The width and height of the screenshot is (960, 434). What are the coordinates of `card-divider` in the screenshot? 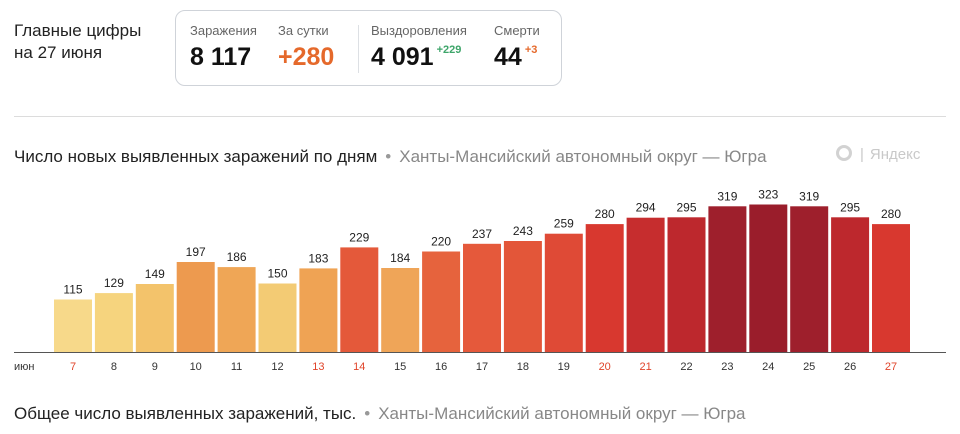 It's located at (358, 49).